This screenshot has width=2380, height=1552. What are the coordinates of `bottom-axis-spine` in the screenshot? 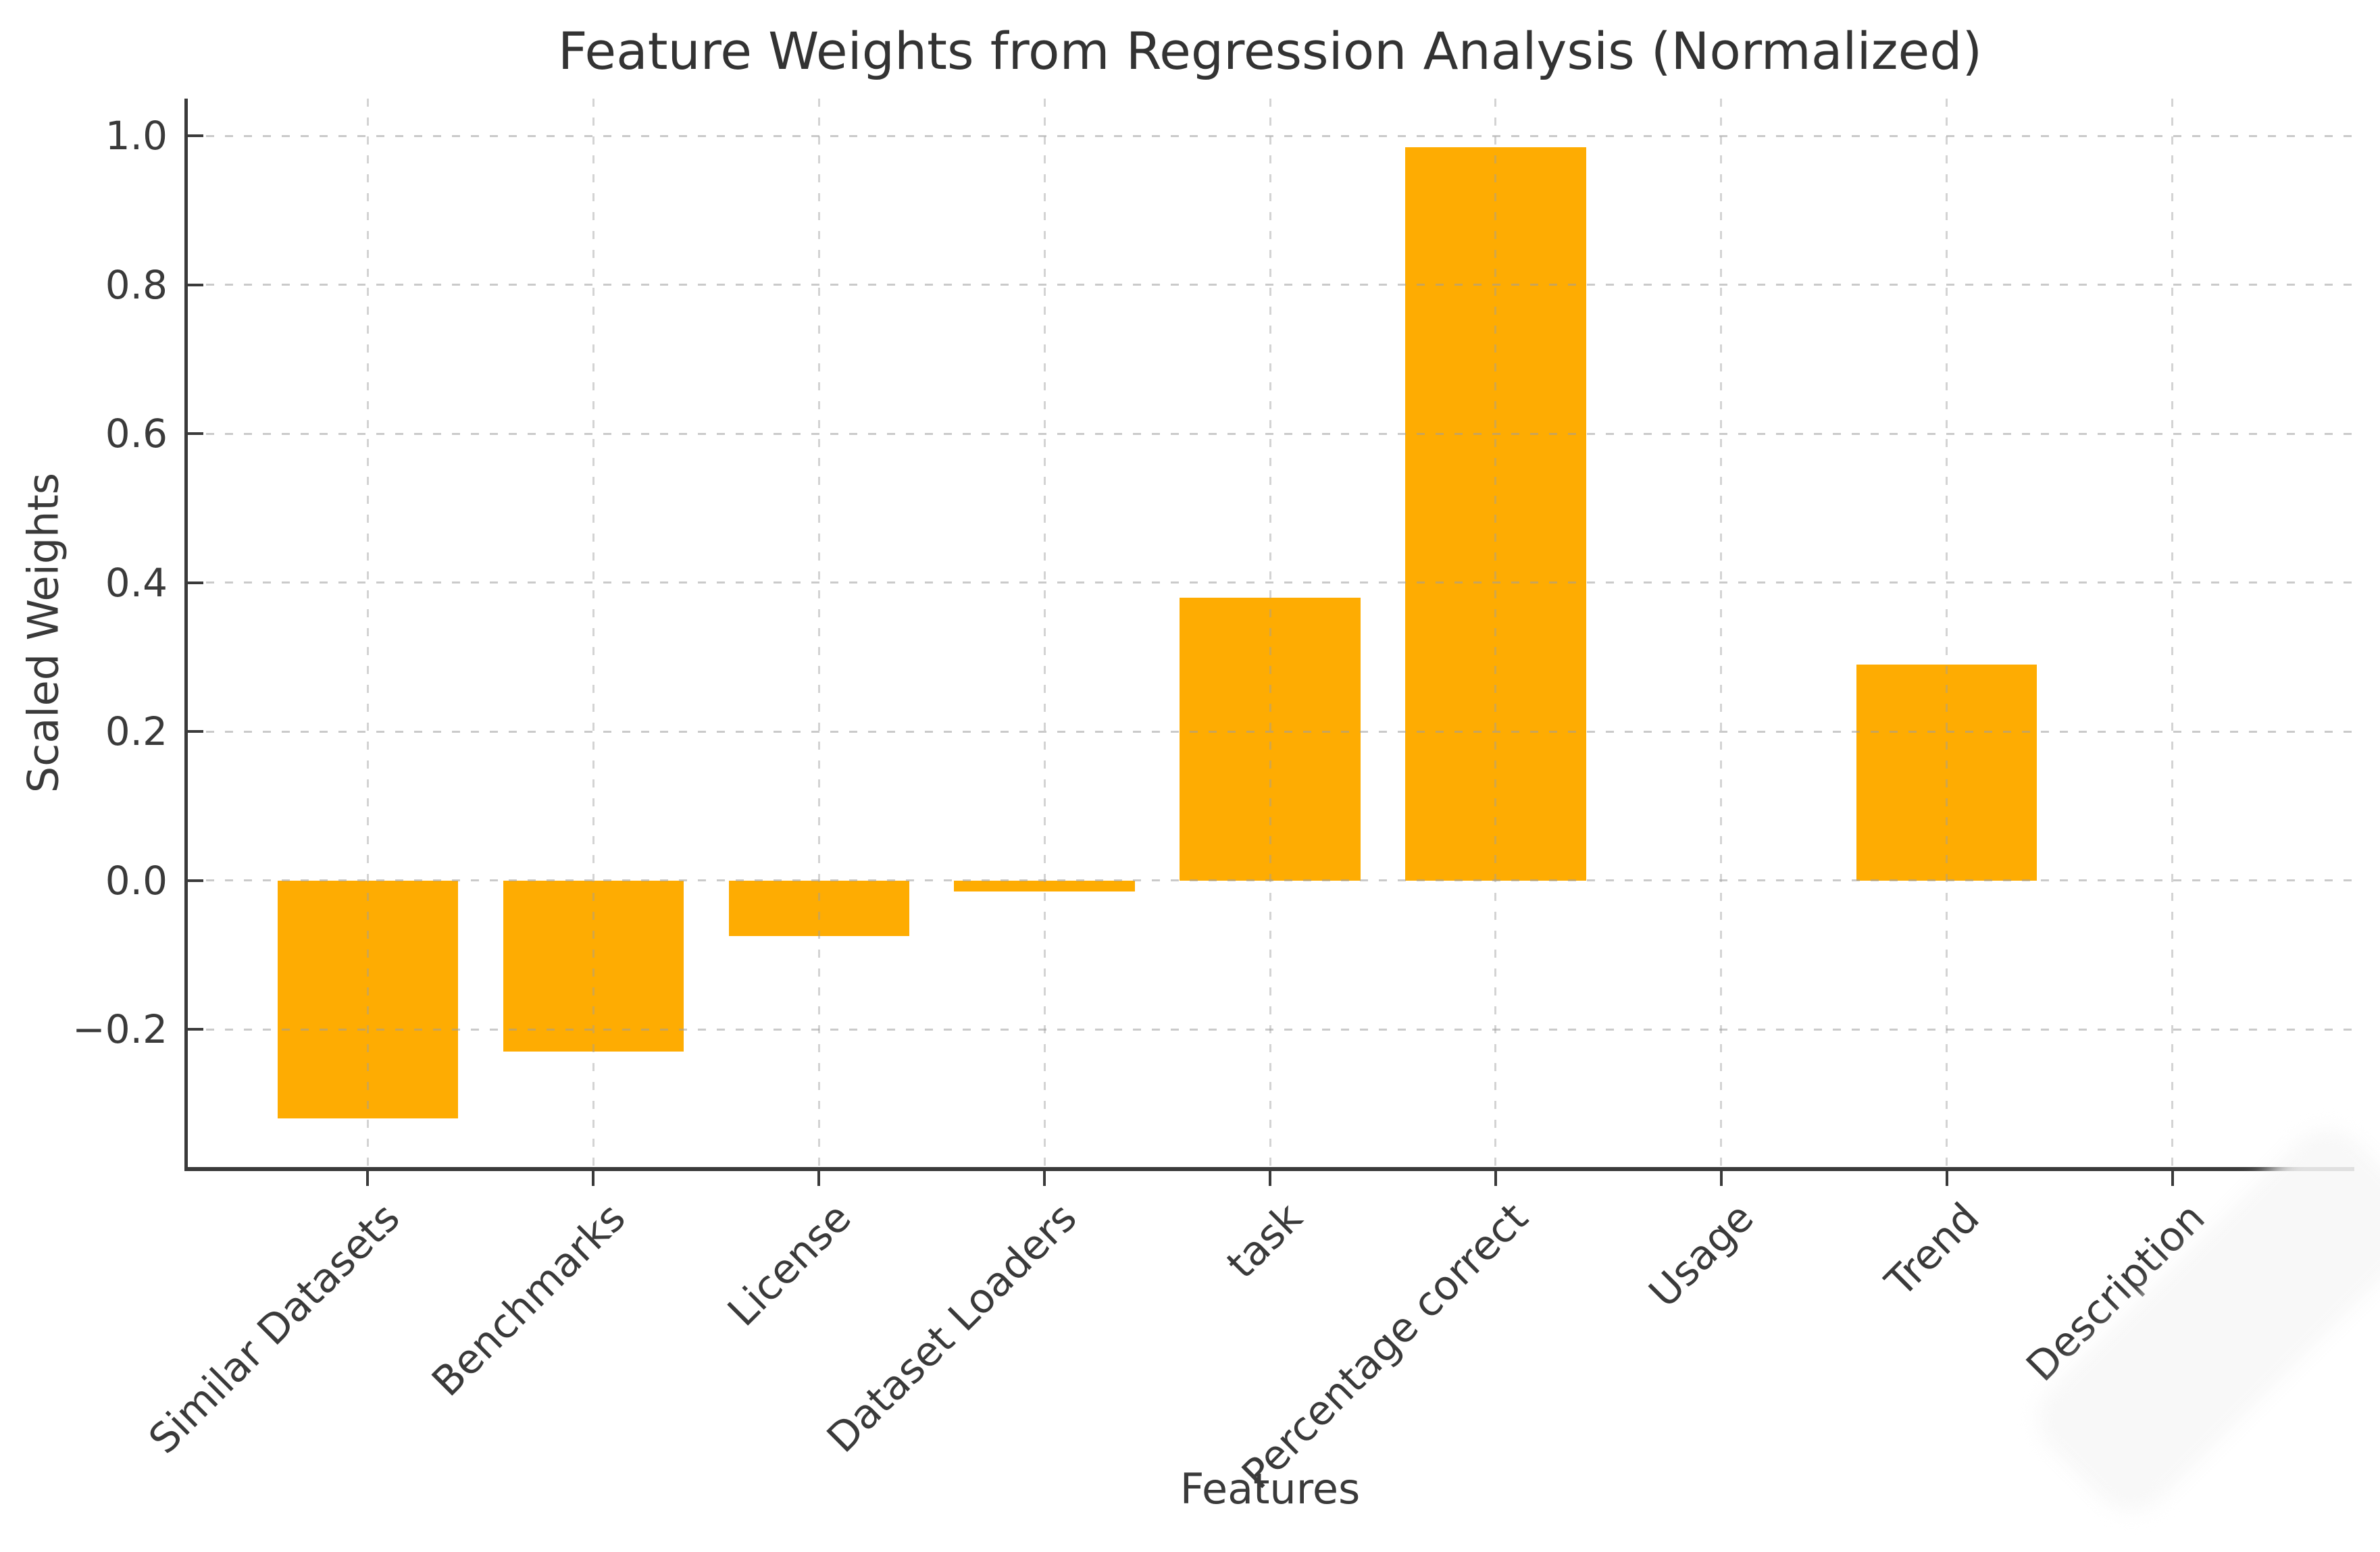 It's located at (1269, 1169).